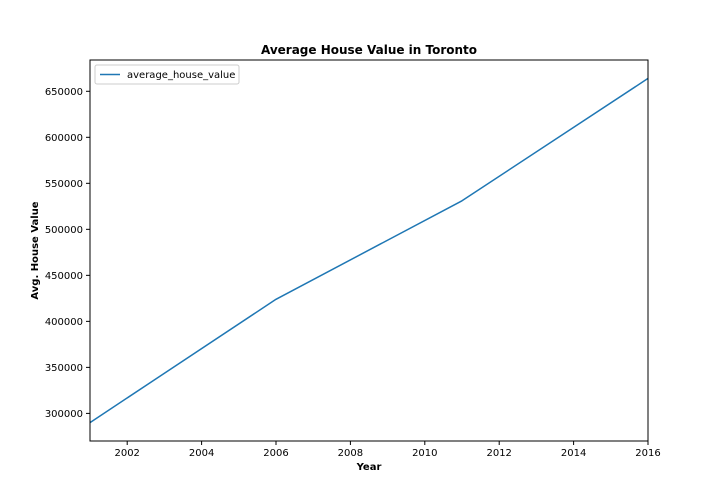 The image size is (720, 504). I want to click on legend-box, so click(167, 74).